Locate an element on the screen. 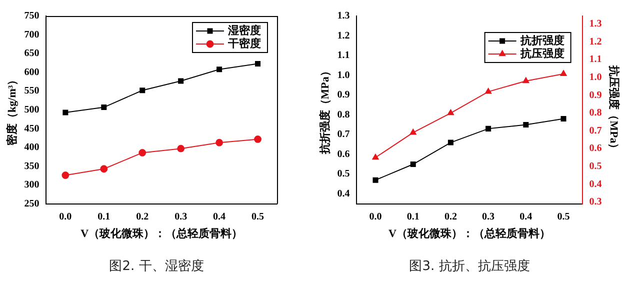  y2-axis-title: 抗压强度（MPa） is located at coordinates (614, 109).